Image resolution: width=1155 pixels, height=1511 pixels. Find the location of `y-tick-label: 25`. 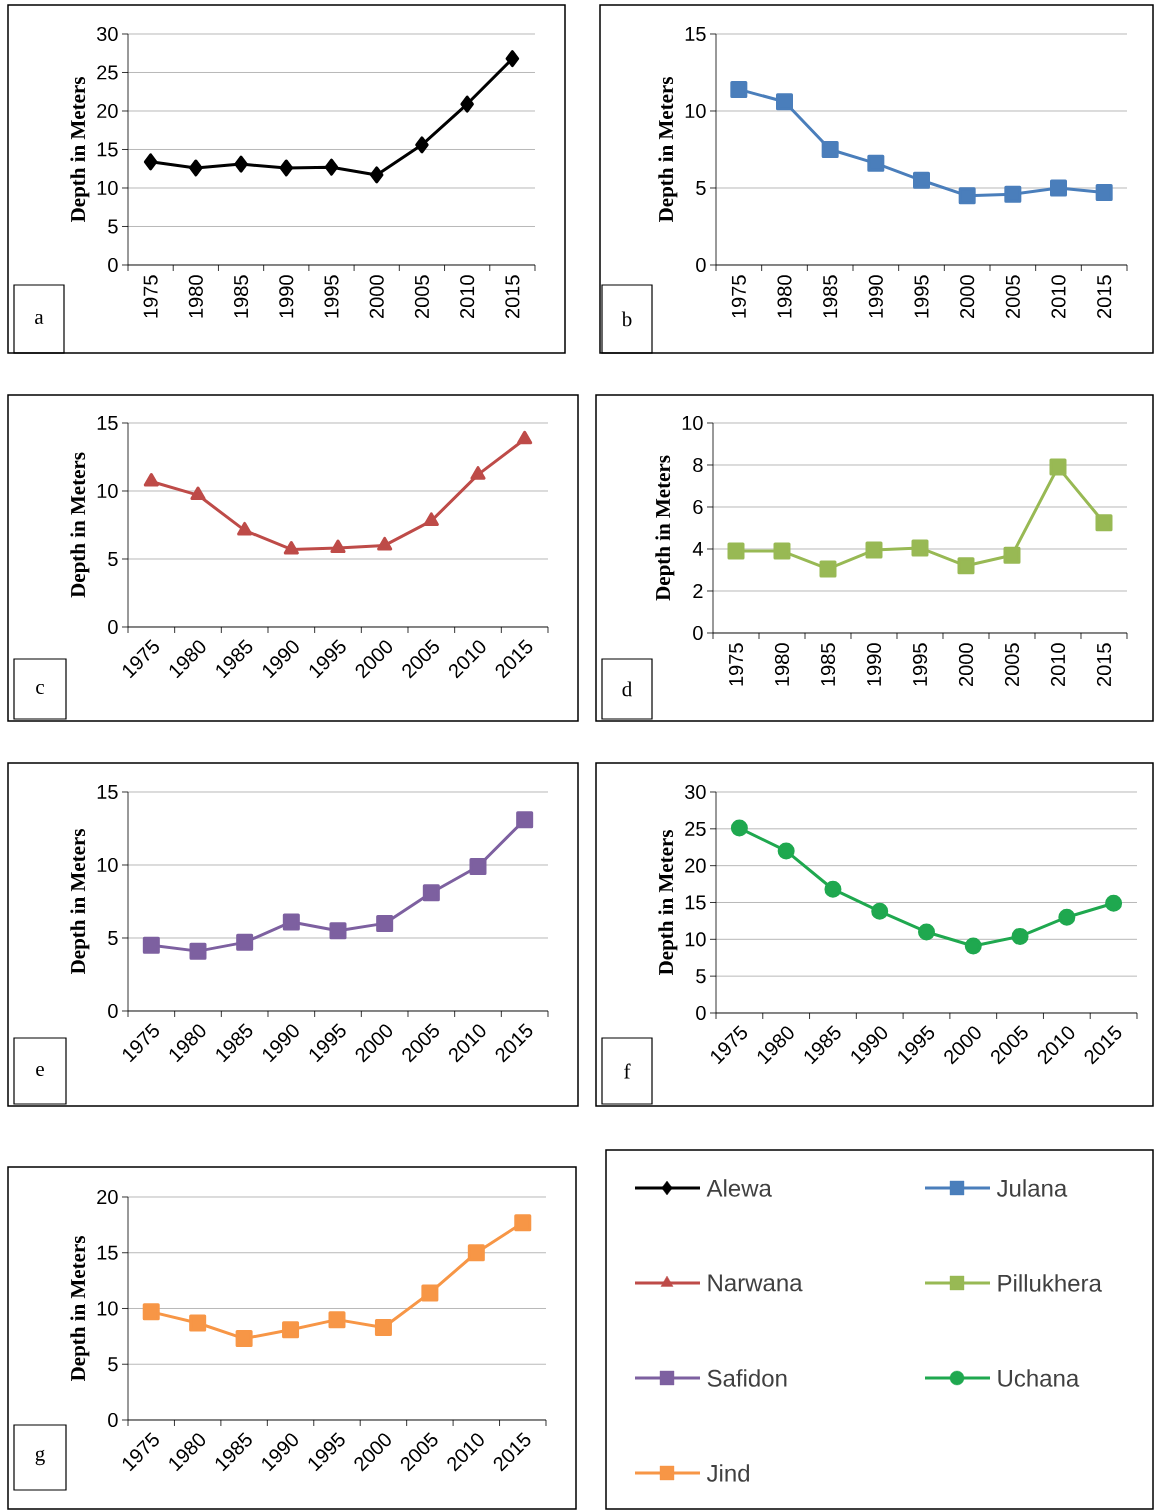

y-tick-label: 25 is located at coordinates (695, 828).